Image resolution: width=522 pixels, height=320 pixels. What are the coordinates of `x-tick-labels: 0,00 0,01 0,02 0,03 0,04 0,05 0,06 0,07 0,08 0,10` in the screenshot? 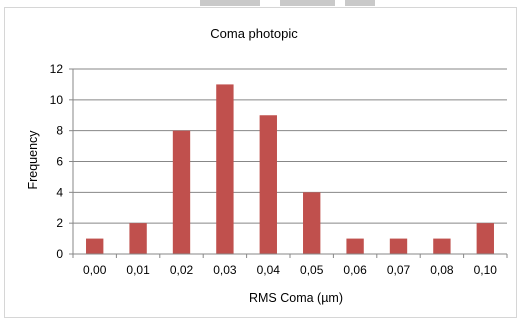 It's located at (290, 270).